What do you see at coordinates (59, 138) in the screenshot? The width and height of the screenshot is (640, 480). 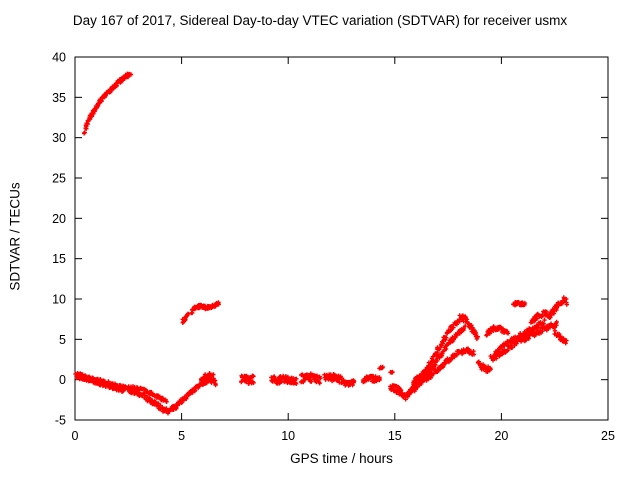 I see `y-tick-label: 30` at bounding box center [59, 138].